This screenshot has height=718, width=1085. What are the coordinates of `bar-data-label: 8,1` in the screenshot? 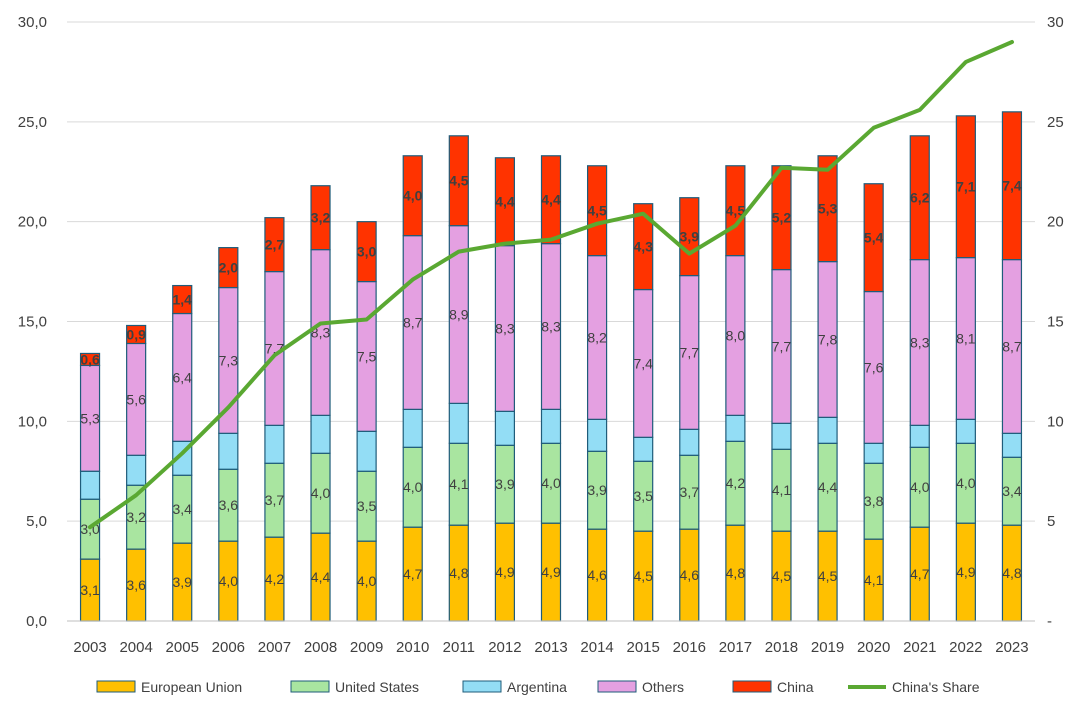 It's located at (966, 338).